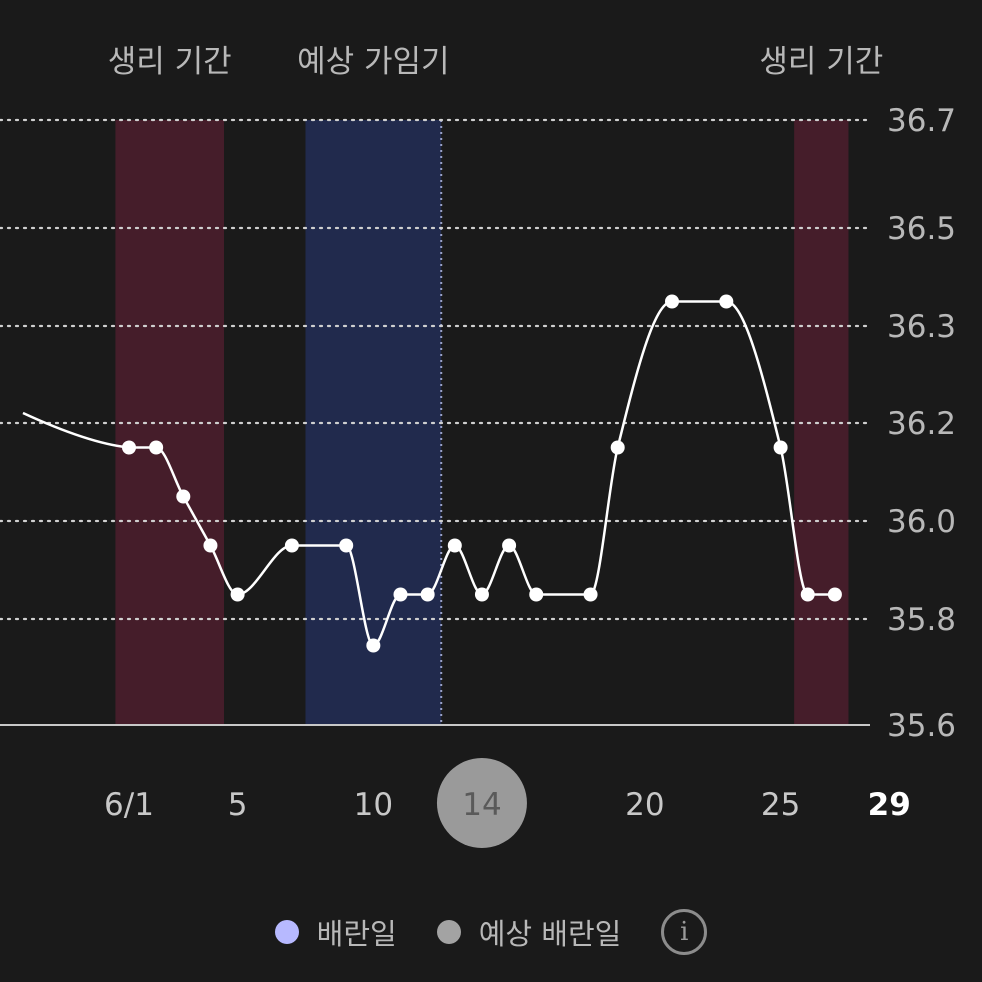 Image resolution: width=982 pixels, height=982 pixels. What do you see at coordinates (373, 422) in the screenshot?
I see `fertile-band` at bounding box center [373, 422].